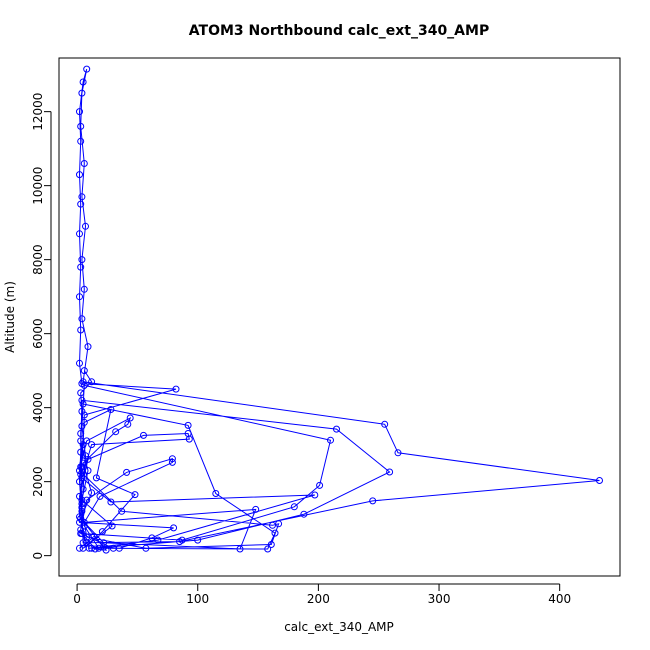 The height and width of the screenshot is (650, 650). What do you see at coordinates (38, 259) in the screenshot?
I see `y-tick-label: 8000` at bounding box center [38, 259].